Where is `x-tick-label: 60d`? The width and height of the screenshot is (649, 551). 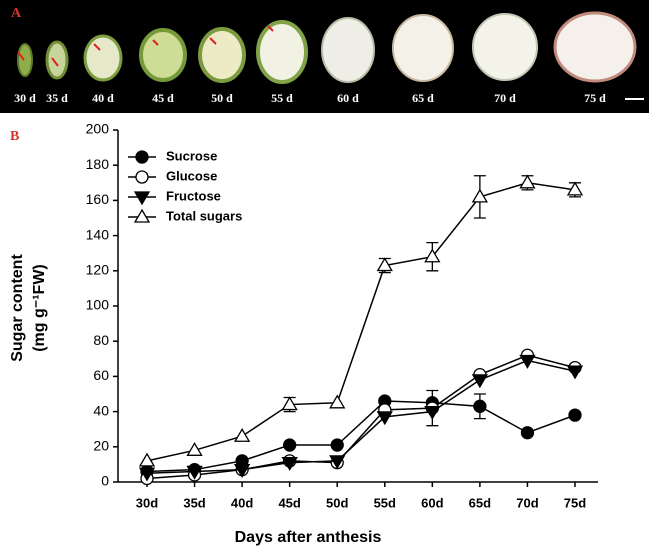
x-tick-label: 60d is located at coordinates (432, 502).